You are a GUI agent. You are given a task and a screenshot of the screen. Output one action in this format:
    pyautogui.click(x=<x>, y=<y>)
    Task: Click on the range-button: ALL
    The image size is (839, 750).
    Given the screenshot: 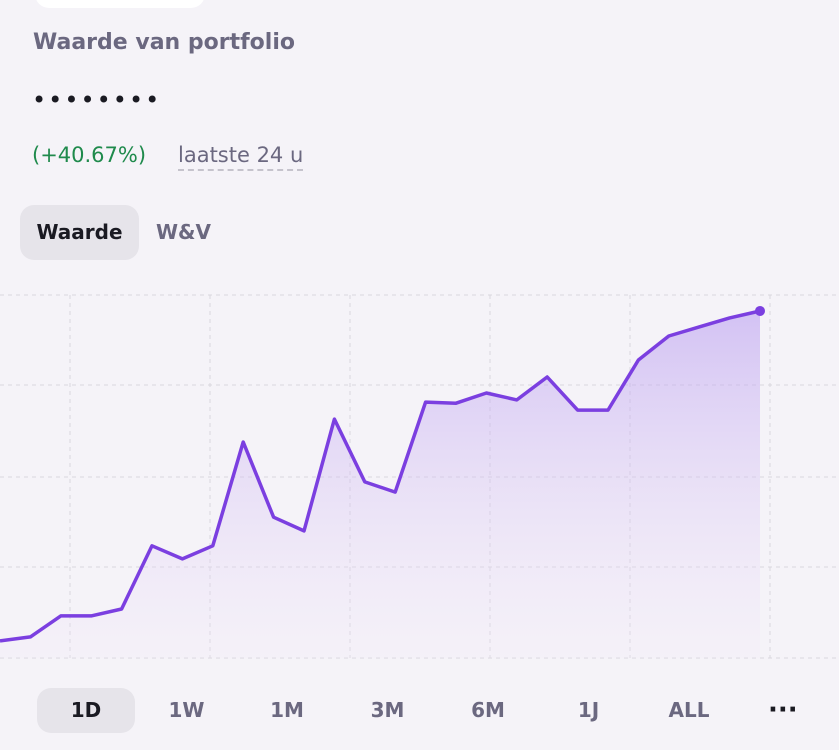 What is the action you would take?
    pyautogui.click(x=689, y=710)
    